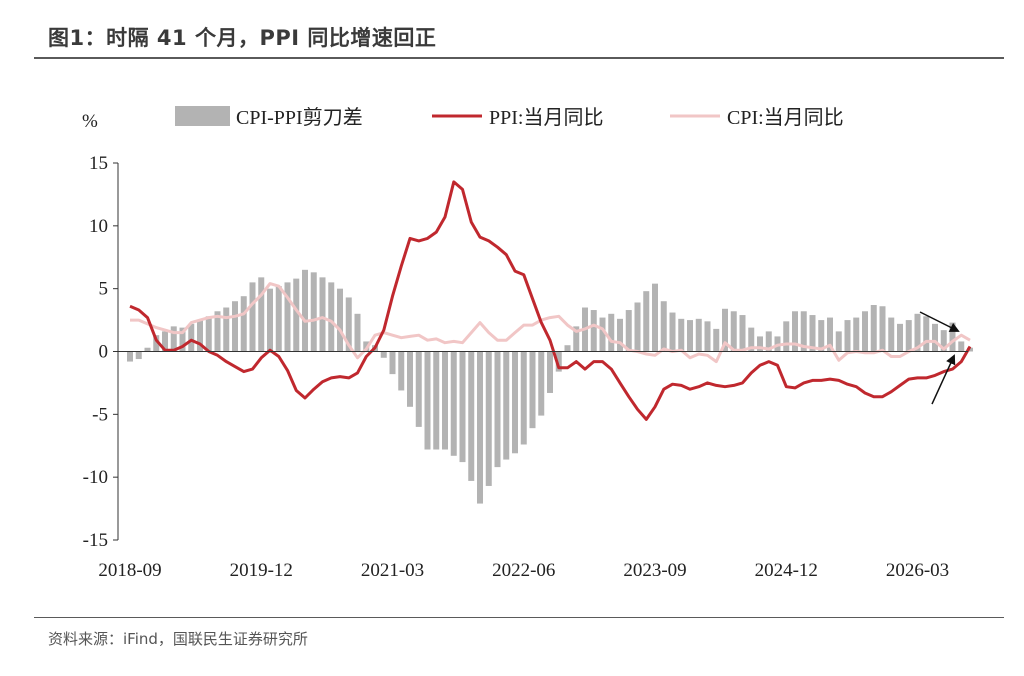  Describe the element at coordinates (90, 121) in the screenshot. I see `y-axis-unit-label: %` at that location.